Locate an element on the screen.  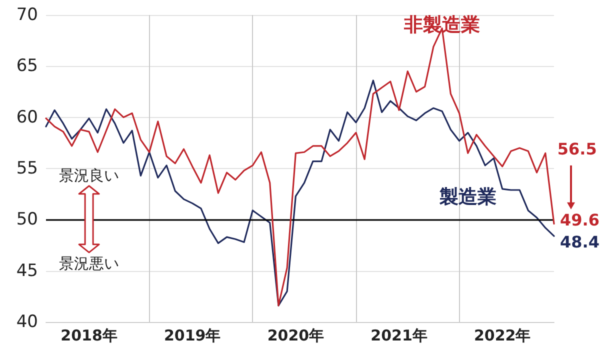
x-tick-label: 2021年 is located at coordinates (399, 335).